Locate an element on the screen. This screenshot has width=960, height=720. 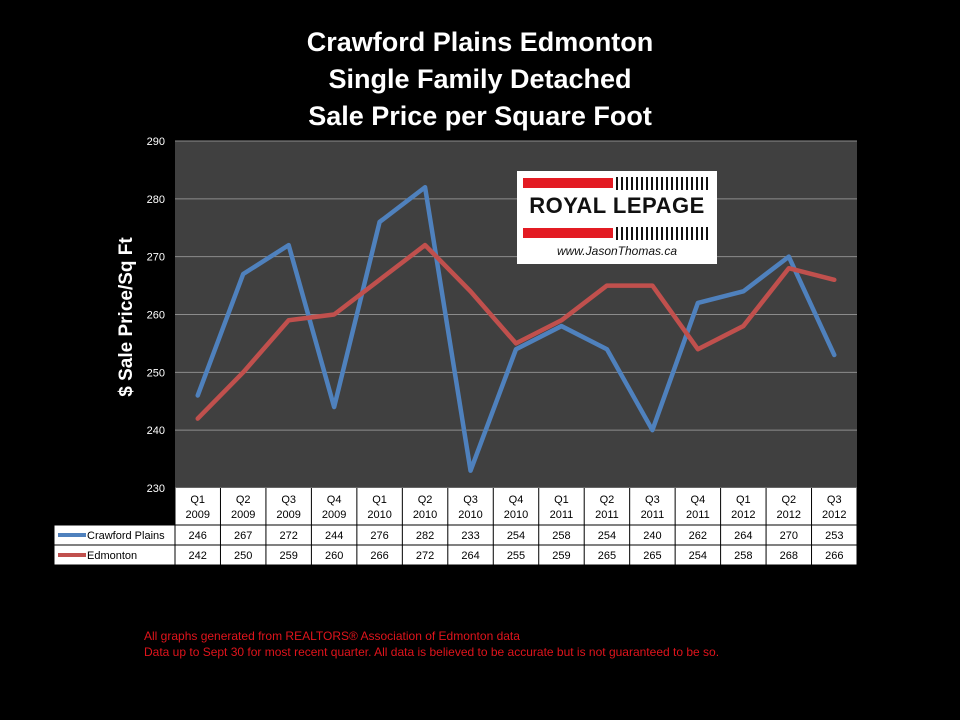
logo-red-bar-bottom is located at coordinates (568, 233).